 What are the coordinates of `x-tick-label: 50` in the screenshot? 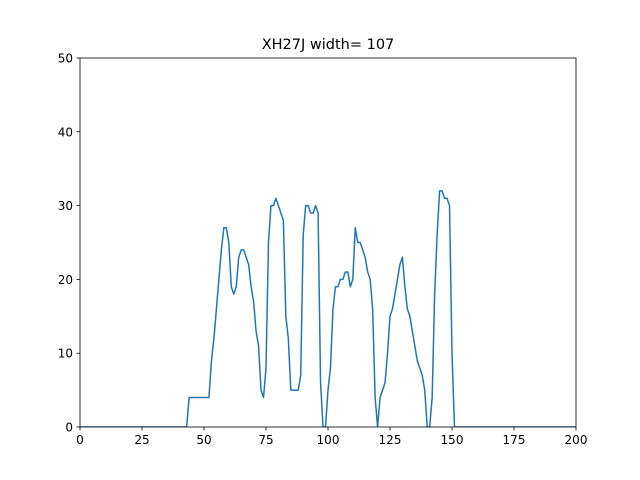 It's located at (203, 440).